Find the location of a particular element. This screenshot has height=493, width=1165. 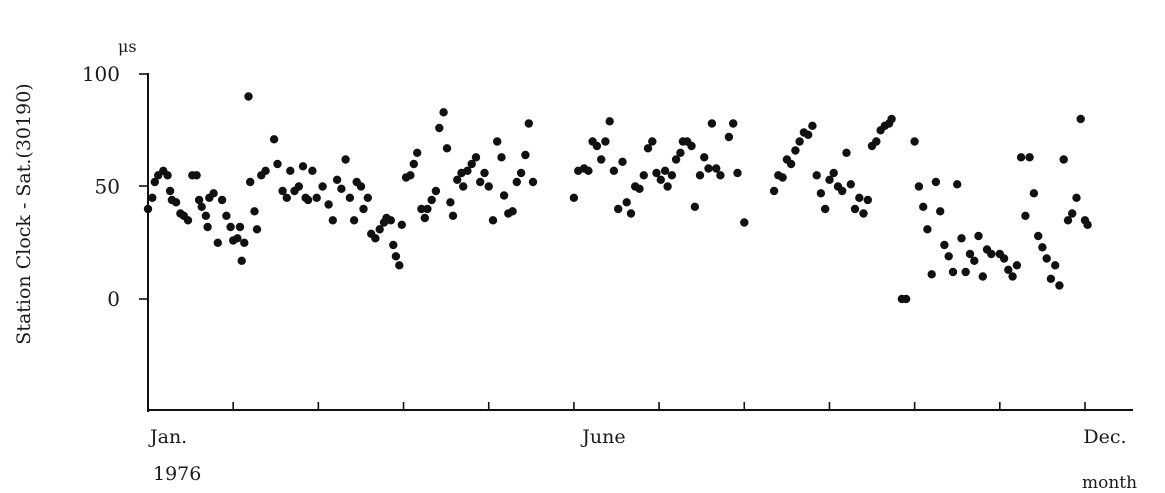

x-tick-label-june: June is located at coordinates (602, 437).